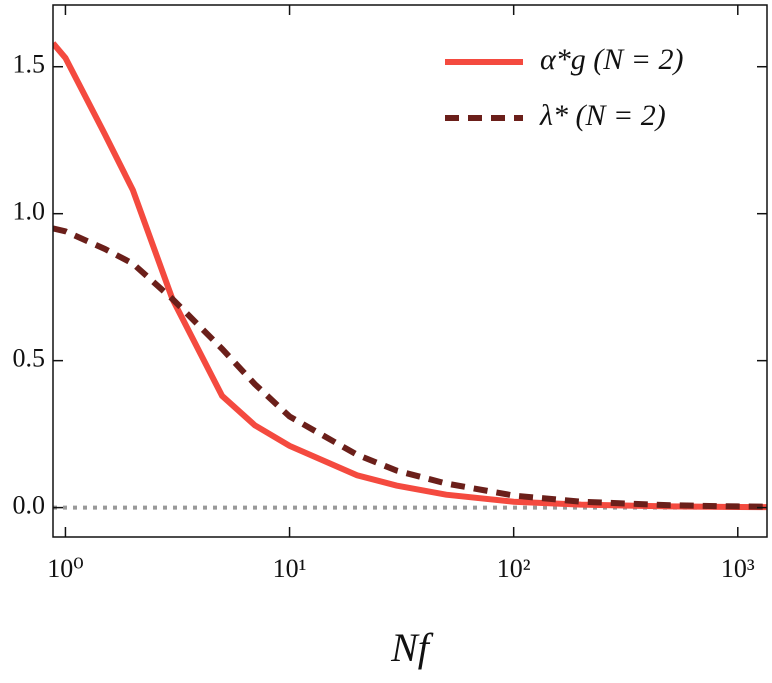 The image size is (772, 683). Describe the element at coordinates (611, 59) in the screenshot. I see `legend-label: α*g (N = 2)` at that location.